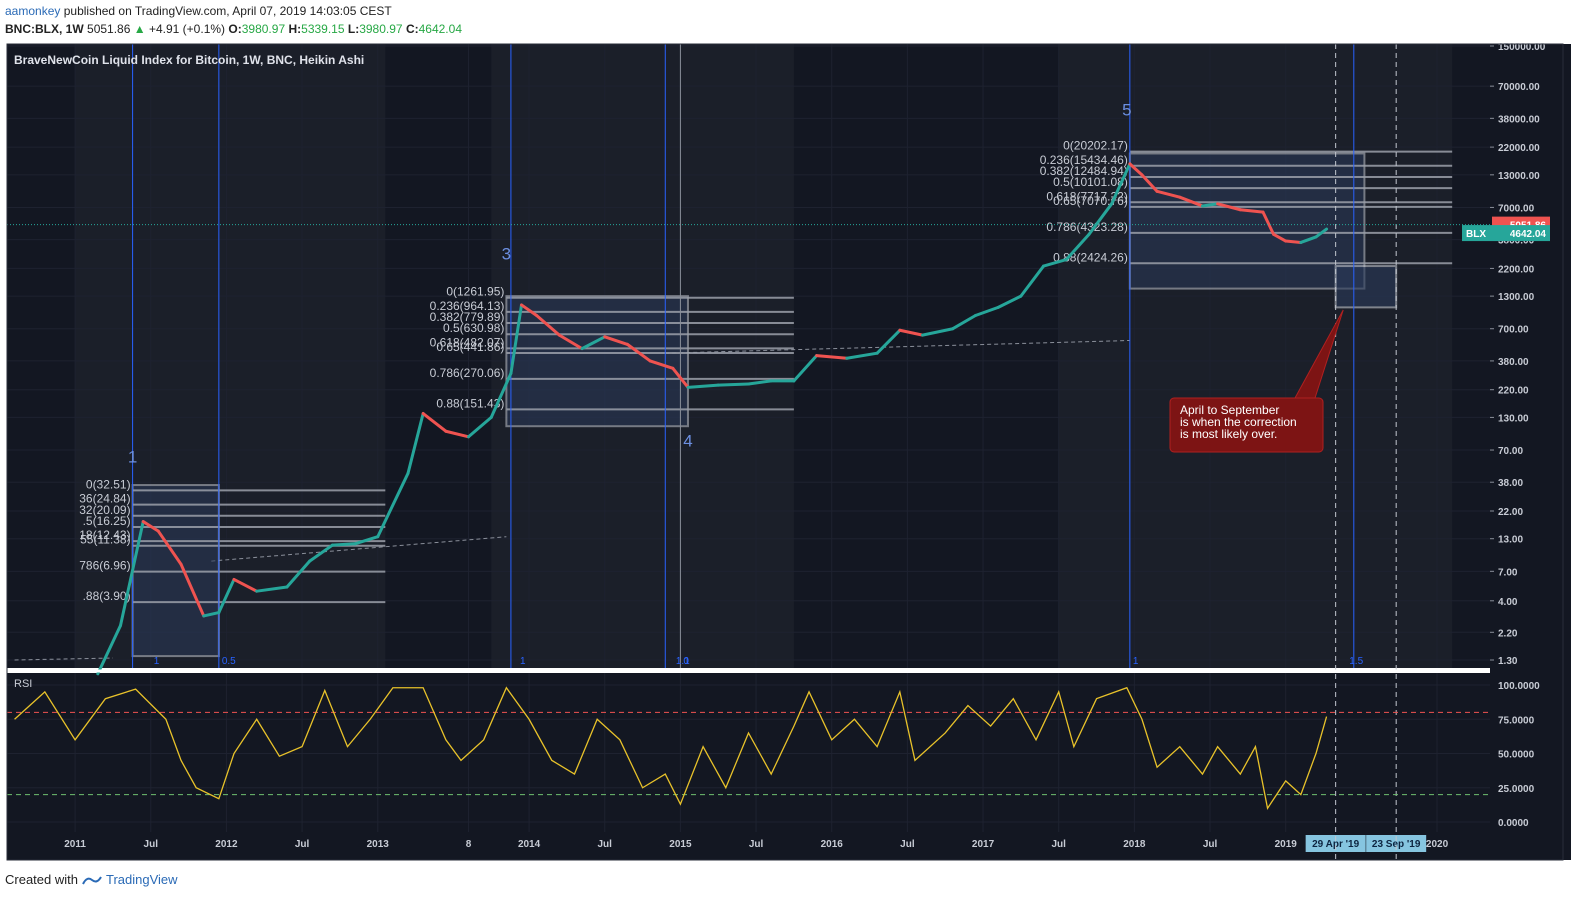  What do you see at coordinates (1530, 452) in the screenshot?
I see `price-axis` at bounding box center [1530, 452].